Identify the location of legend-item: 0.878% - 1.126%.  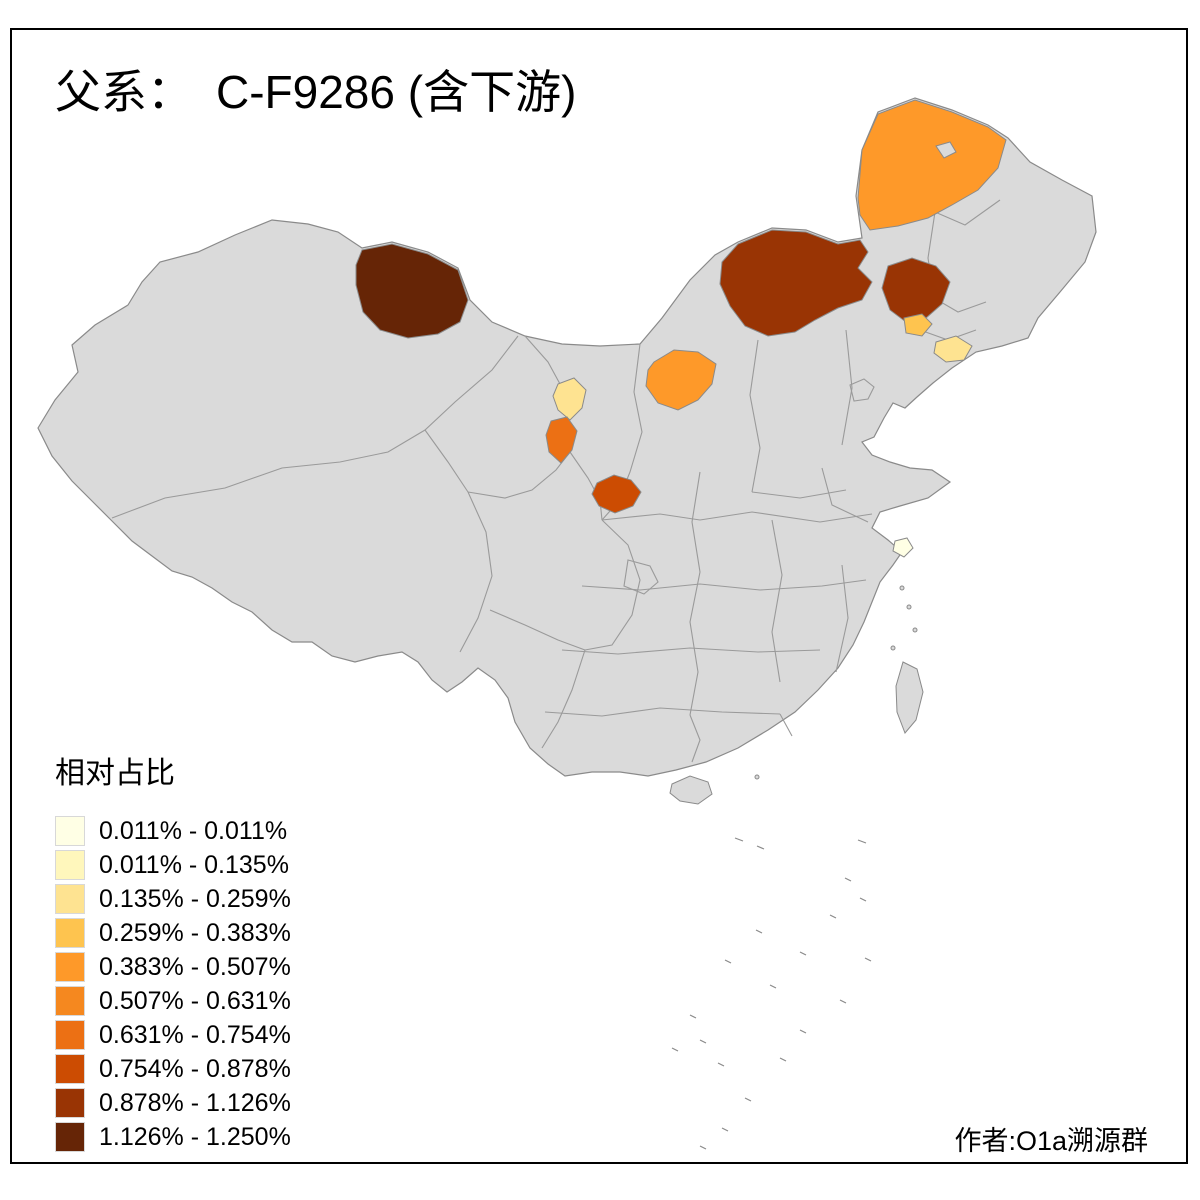
(173, 1103).